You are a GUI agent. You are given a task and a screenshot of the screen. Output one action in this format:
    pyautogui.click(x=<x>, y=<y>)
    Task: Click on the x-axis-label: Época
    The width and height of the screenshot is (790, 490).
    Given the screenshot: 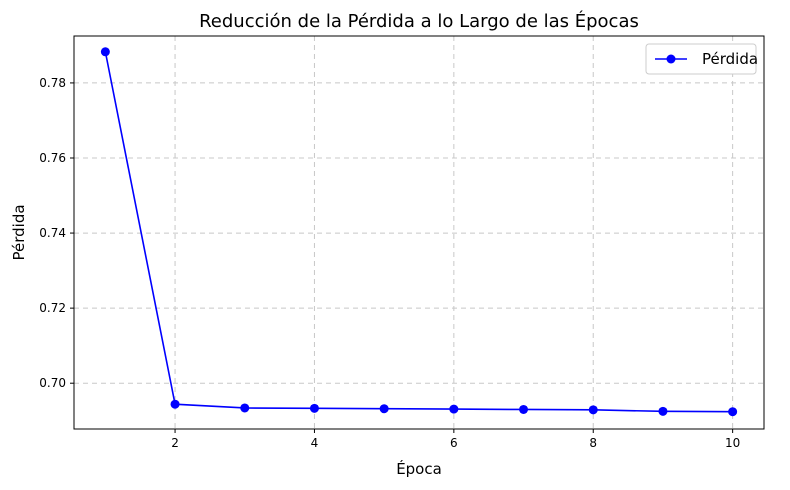 What is the action you would take?
    pyautogui.click(x=419, y=468)
    